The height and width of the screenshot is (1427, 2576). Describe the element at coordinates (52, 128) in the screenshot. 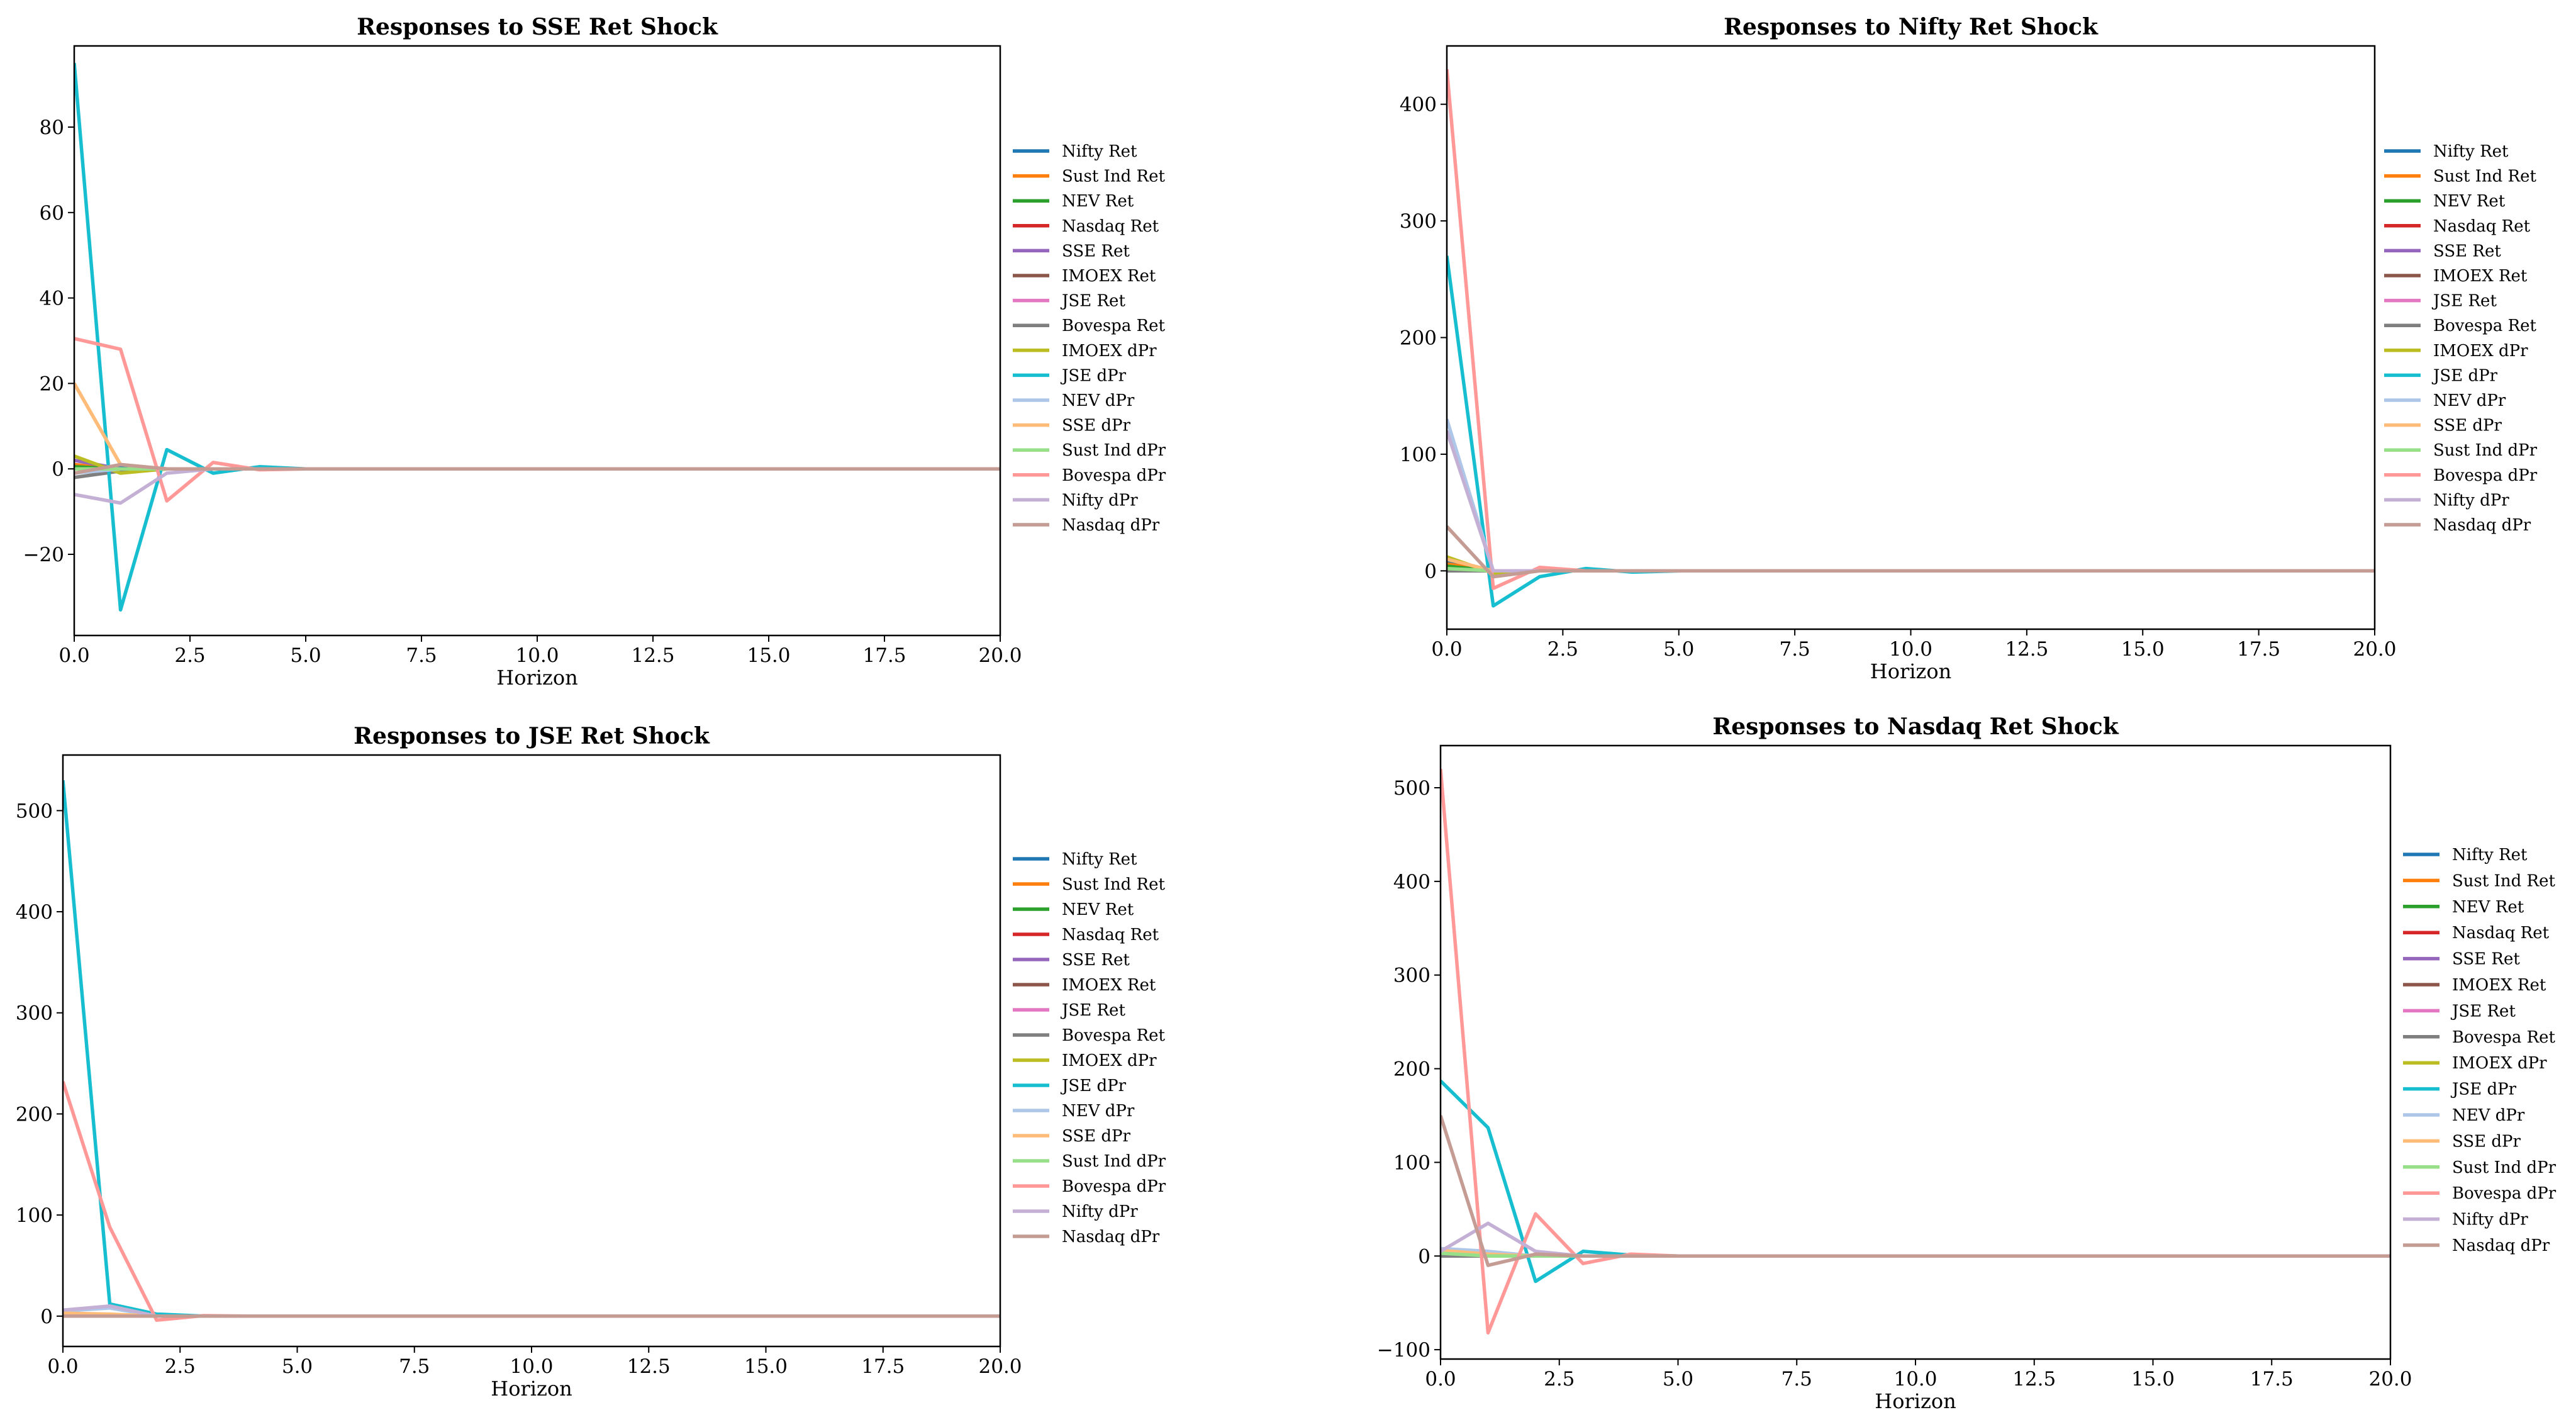

I see `y-tick-label: 80` at that location.